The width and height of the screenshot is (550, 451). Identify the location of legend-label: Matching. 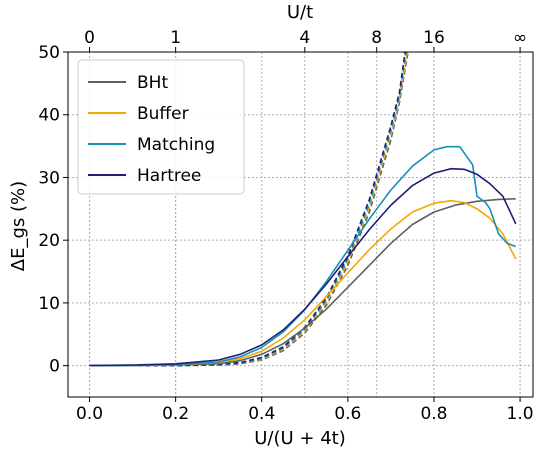
(176, 145).